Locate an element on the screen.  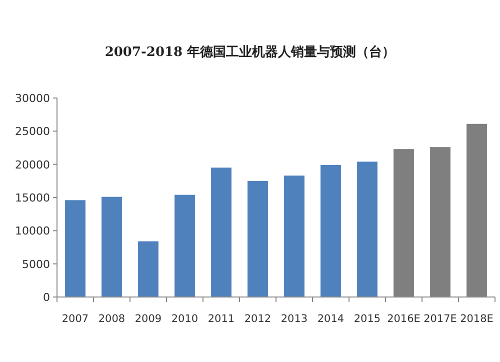
y-tick-label: 30000 is located at coordinates (32, 98).